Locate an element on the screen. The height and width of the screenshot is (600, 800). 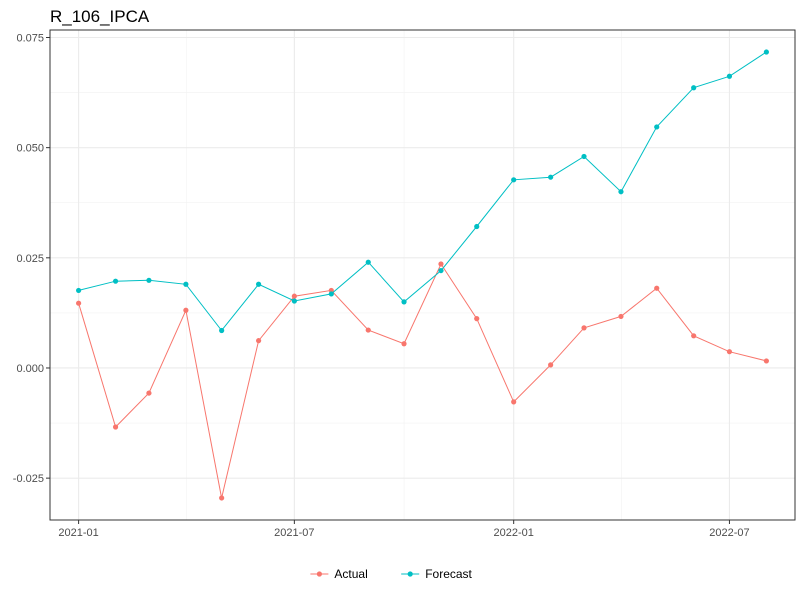
y-tick-label: 0.050 is located at coordinates (30, 149).